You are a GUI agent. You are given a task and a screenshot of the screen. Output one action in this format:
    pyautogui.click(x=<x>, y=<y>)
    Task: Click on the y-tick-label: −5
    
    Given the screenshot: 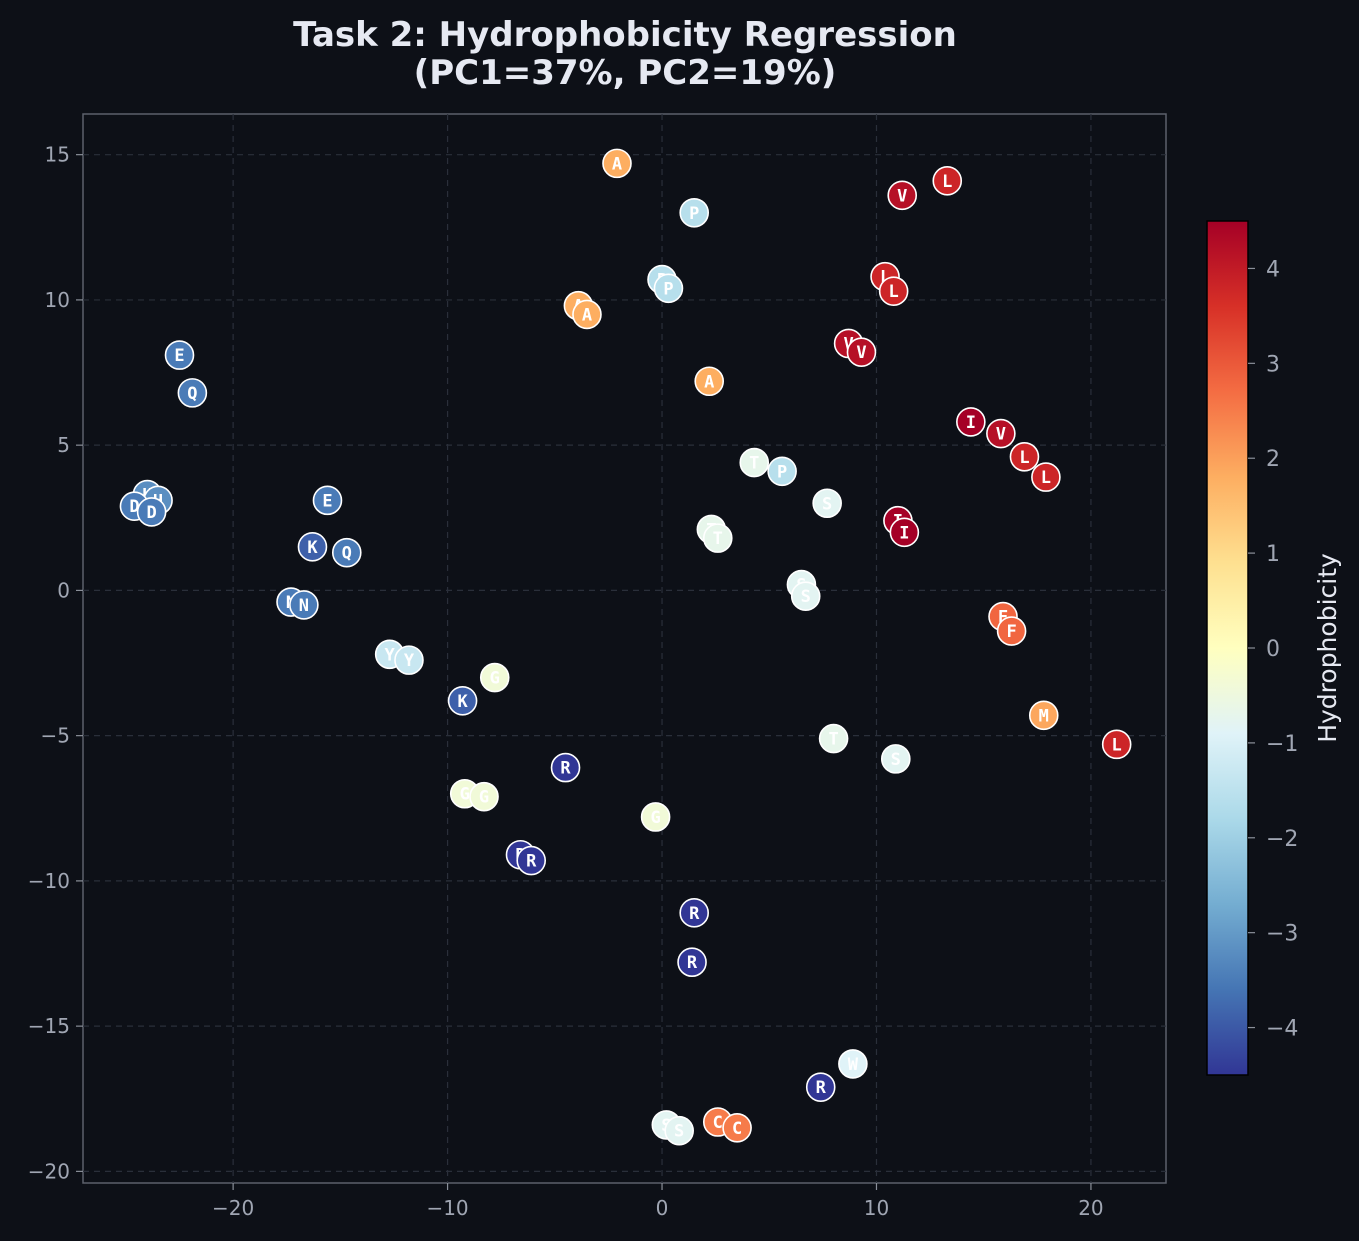 What is the action you would take?
    pyautogui.click(x=55, y=736)
    